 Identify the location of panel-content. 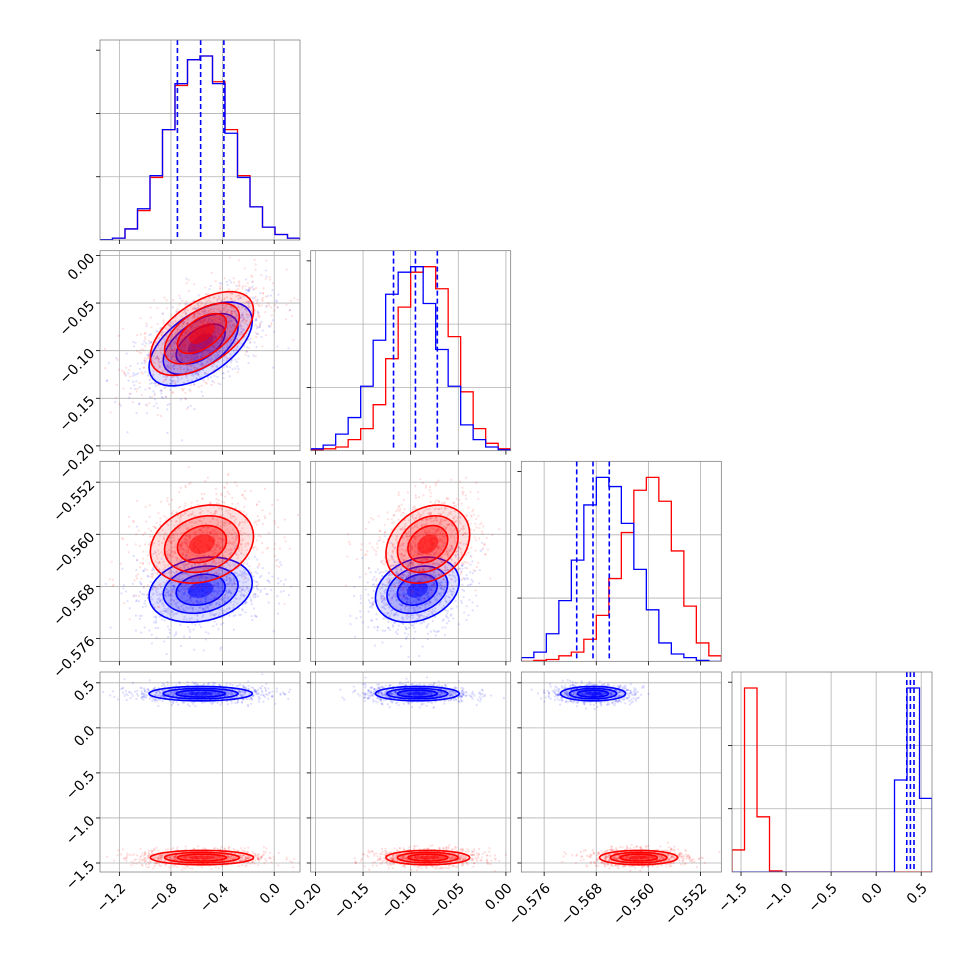
(200, 140).